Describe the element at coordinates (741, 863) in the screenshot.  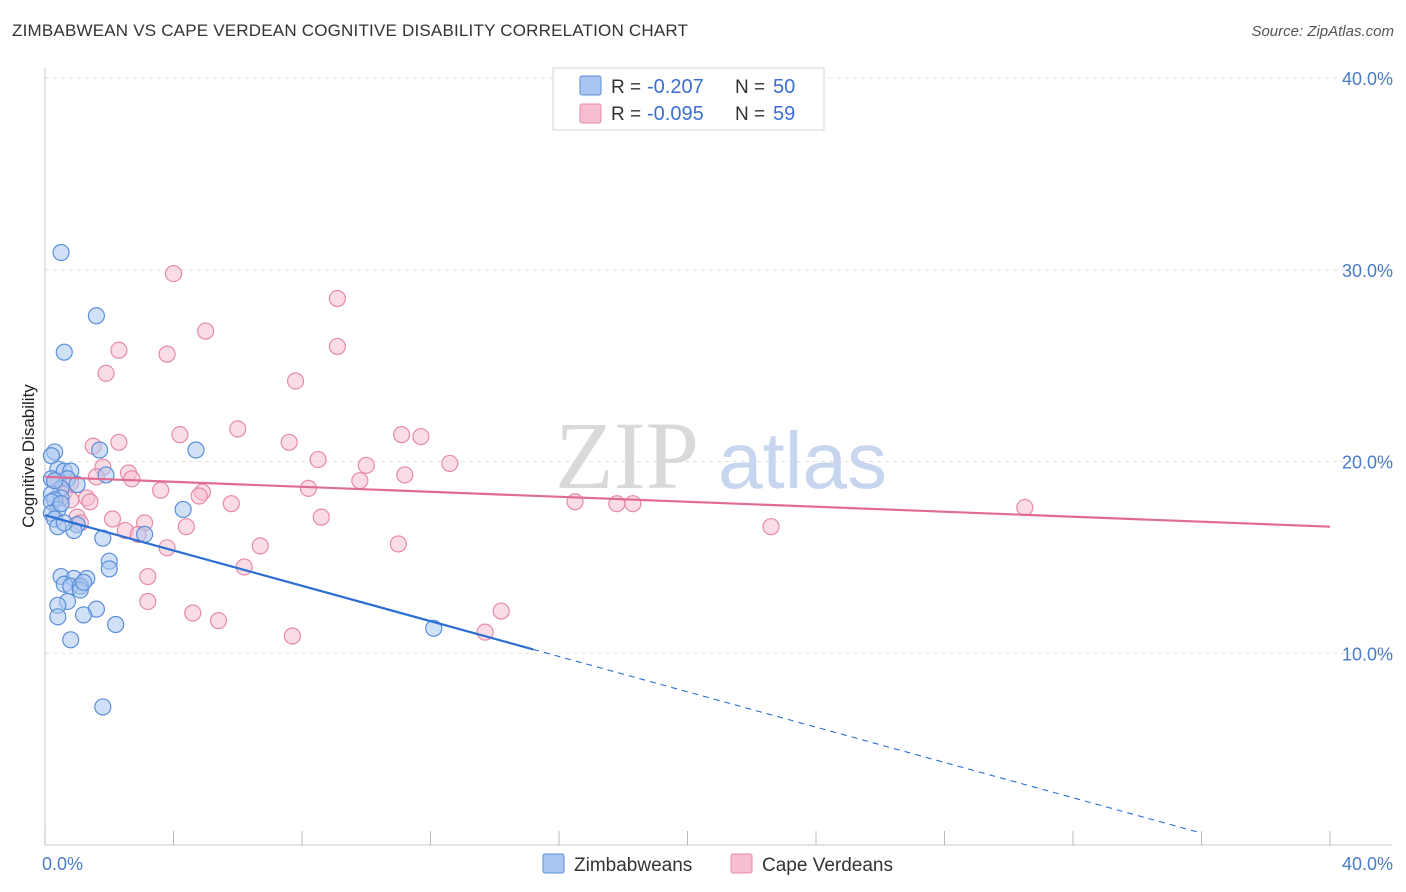
I see `bottom-legend-swatch-cape-verdeans` at that location.